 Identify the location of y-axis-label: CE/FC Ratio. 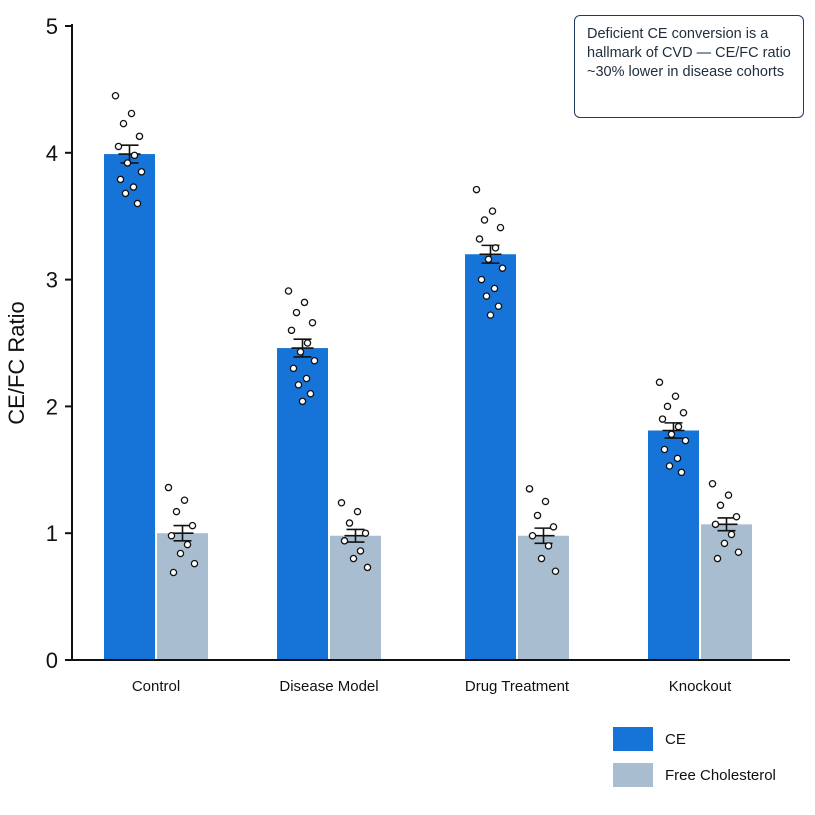
(16, 362).